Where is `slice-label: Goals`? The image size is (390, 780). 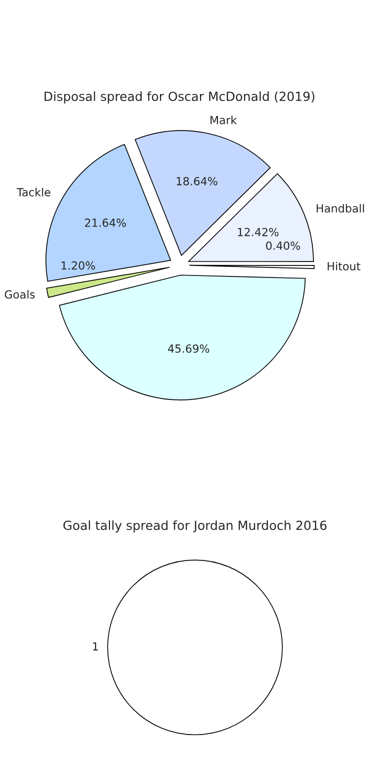 slice-label: Goals is located at coordinates (19, 294).